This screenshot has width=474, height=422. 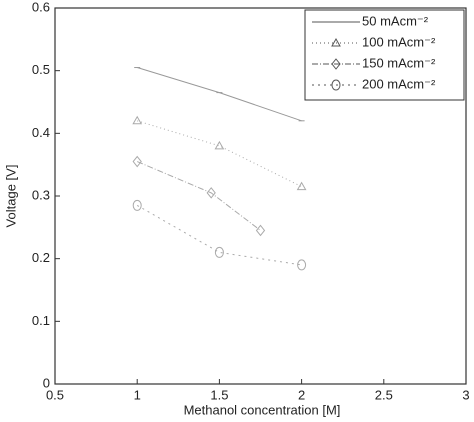 What do you see at coordinates (465, 394) in the screenshot?
I see `x-tick-label: 3` at bounding box center [465, 394].